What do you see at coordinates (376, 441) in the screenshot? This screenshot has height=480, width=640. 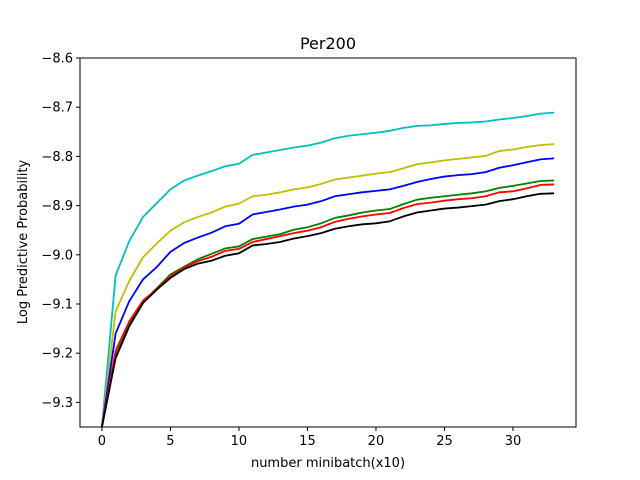 I see `x-tick-label: 20` at bounding box center [376, 441].